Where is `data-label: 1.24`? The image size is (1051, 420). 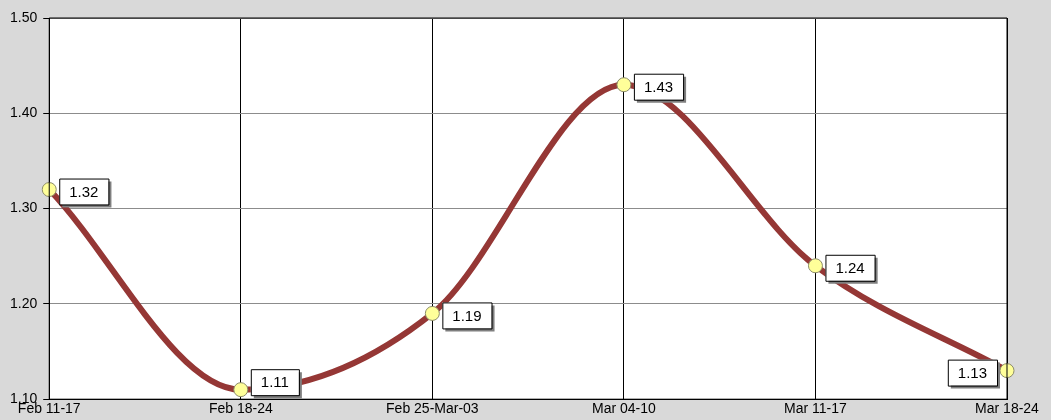 data-label: 1.24 is located at coordinates (850, 267).